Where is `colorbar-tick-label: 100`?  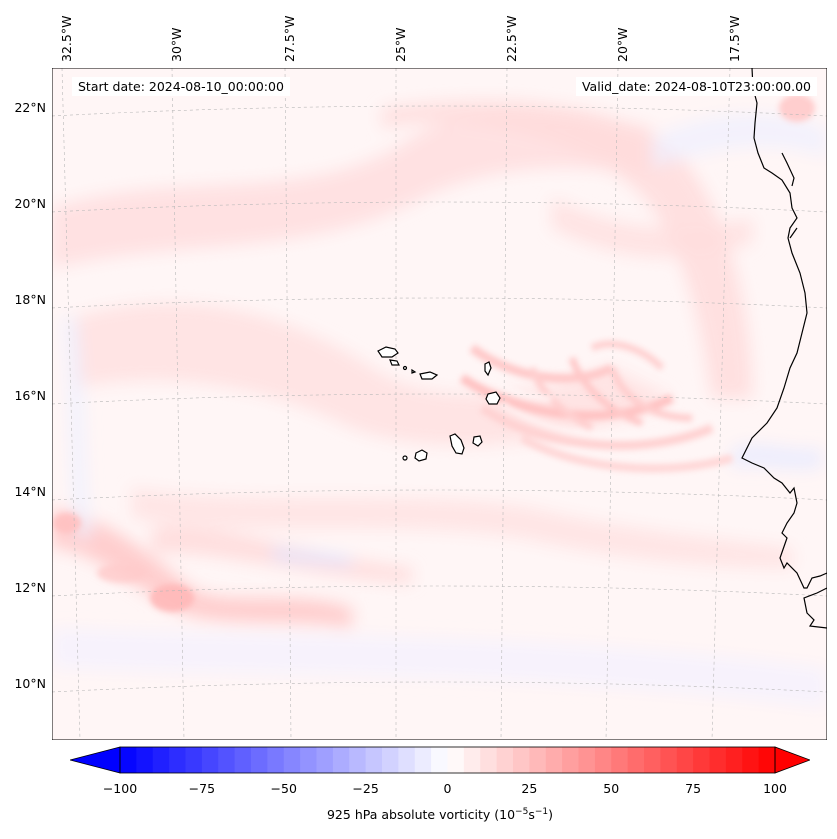
colorbar-tick-label: 100 is located at coordinates (775, 788).